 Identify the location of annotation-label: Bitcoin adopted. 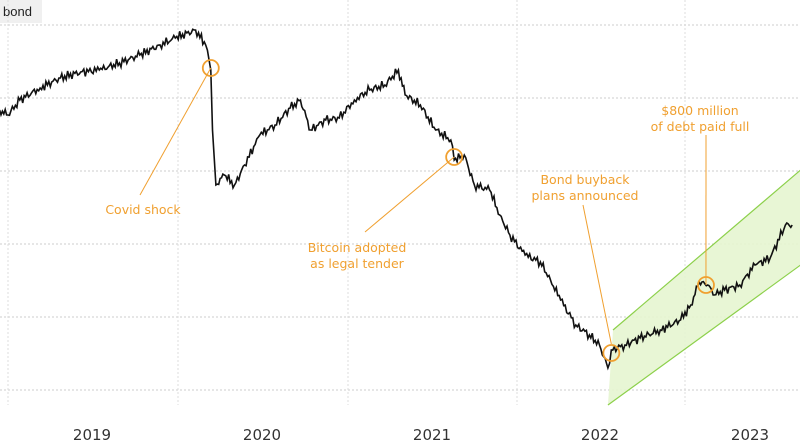
(357, 247).